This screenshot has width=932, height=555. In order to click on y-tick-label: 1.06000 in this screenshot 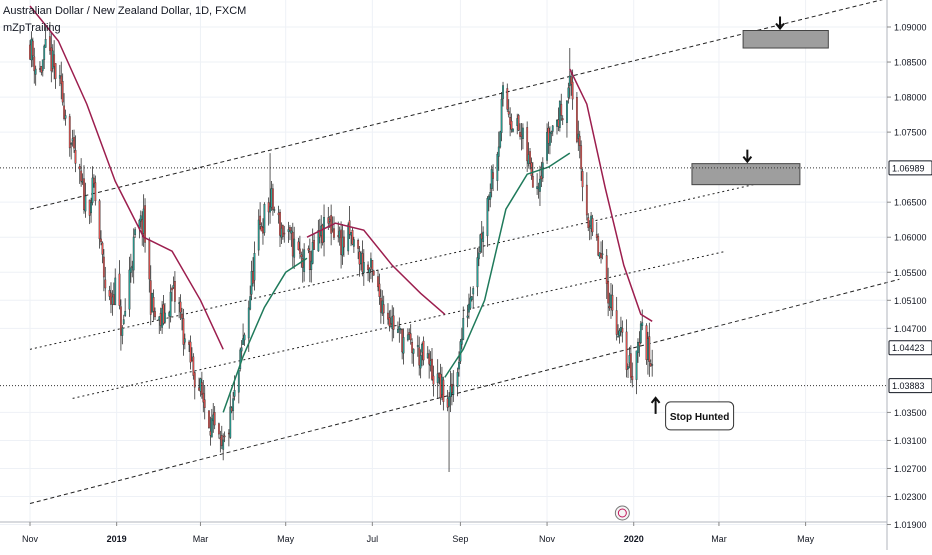, I will do `click(910, 238)`.